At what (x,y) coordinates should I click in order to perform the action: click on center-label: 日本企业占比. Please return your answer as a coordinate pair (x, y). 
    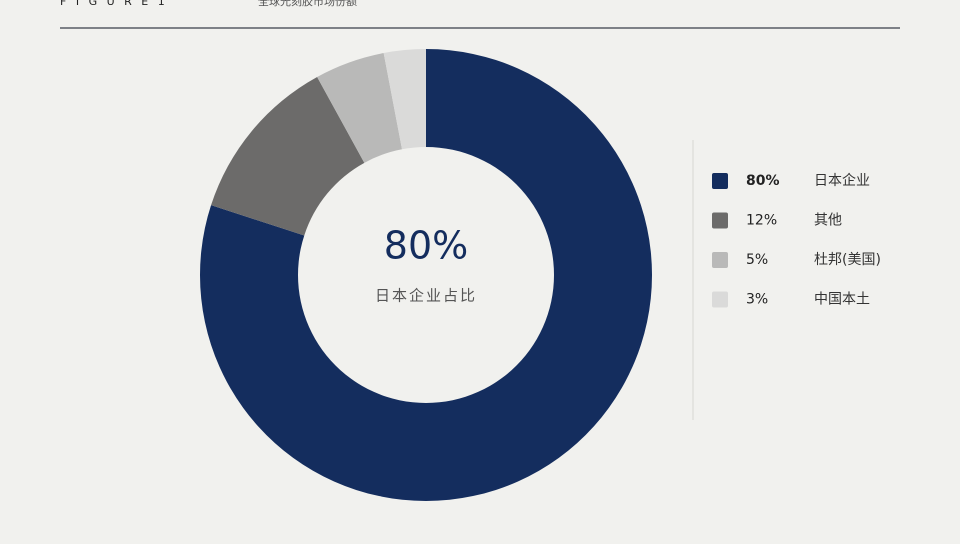
    Looking at the image, I should click on (426, 296).